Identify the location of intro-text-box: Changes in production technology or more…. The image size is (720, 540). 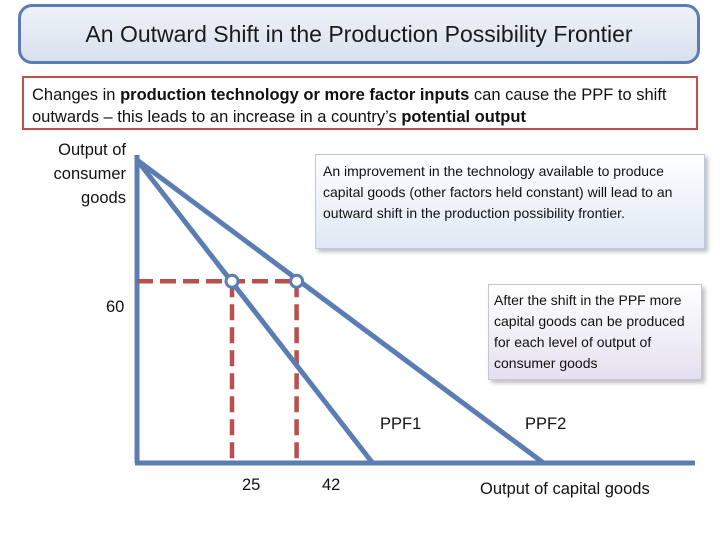
(360, 103).